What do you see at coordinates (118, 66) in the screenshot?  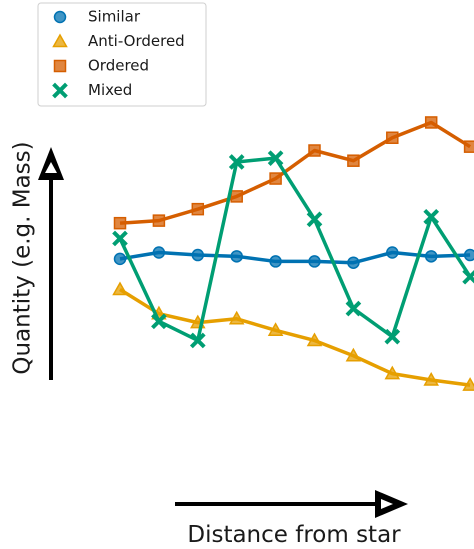 I see `legend-label: Ordered` at bounding box center [118, 66].